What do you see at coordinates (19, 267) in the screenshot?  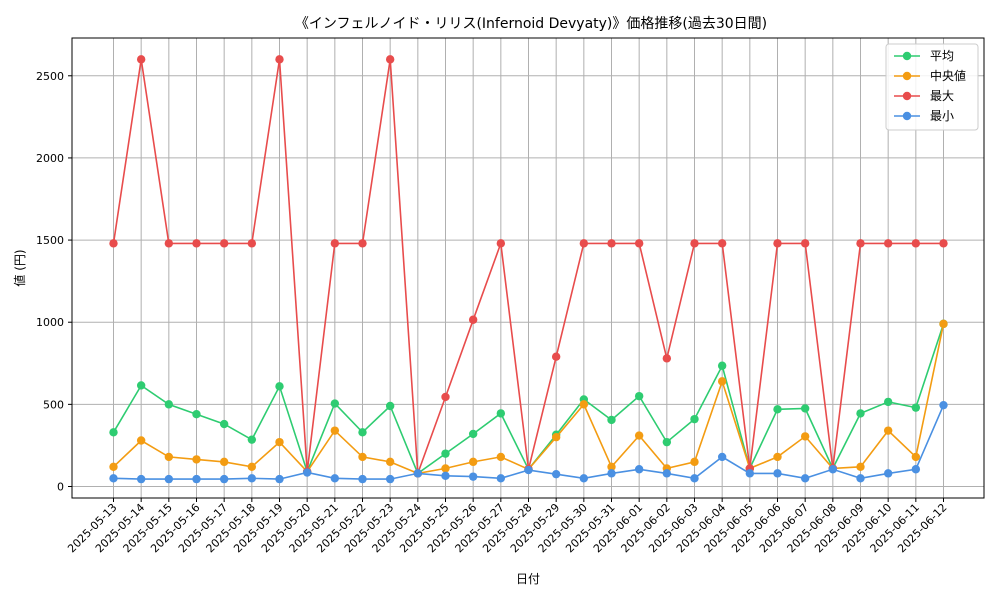 I see `y-axis-label: 値 (円)` at bounding box center [19, 267].